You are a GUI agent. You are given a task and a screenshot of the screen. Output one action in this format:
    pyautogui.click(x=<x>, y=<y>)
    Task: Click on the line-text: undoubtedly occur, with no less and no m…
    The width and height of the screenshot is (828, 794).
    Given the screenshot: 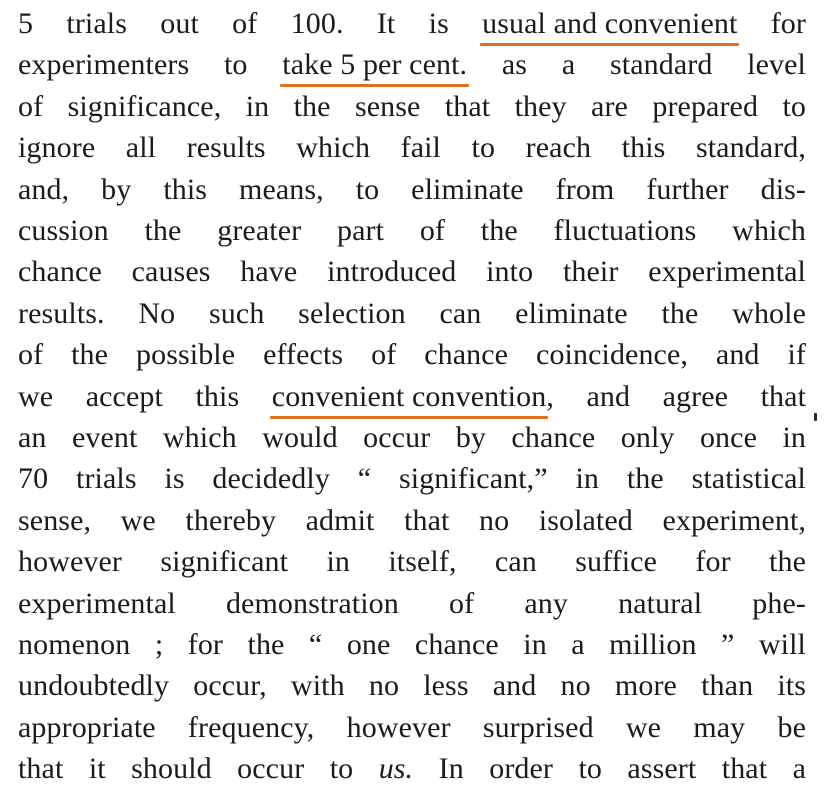 What is the action you would take?
    pyautogui.click(x=412, y=686)
    